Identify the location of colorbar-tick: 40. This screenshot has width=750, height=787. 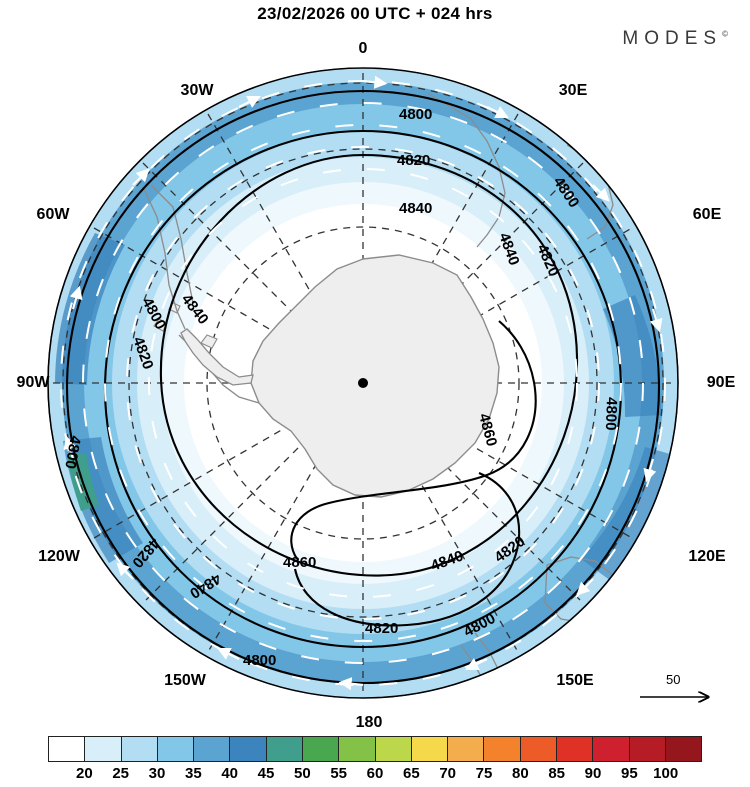
(229, 773).